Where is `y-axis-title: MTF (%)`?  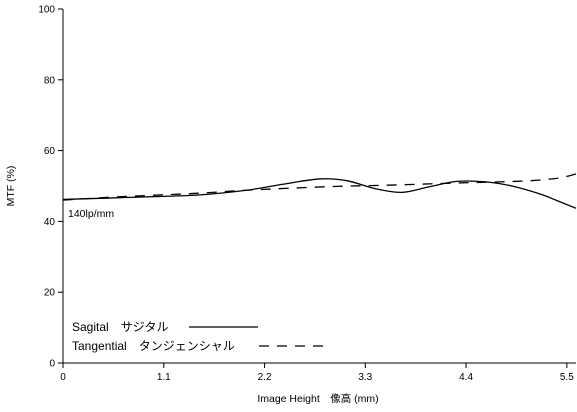
y-axis-title: MTF (%) is located at coordinates (11, 186).